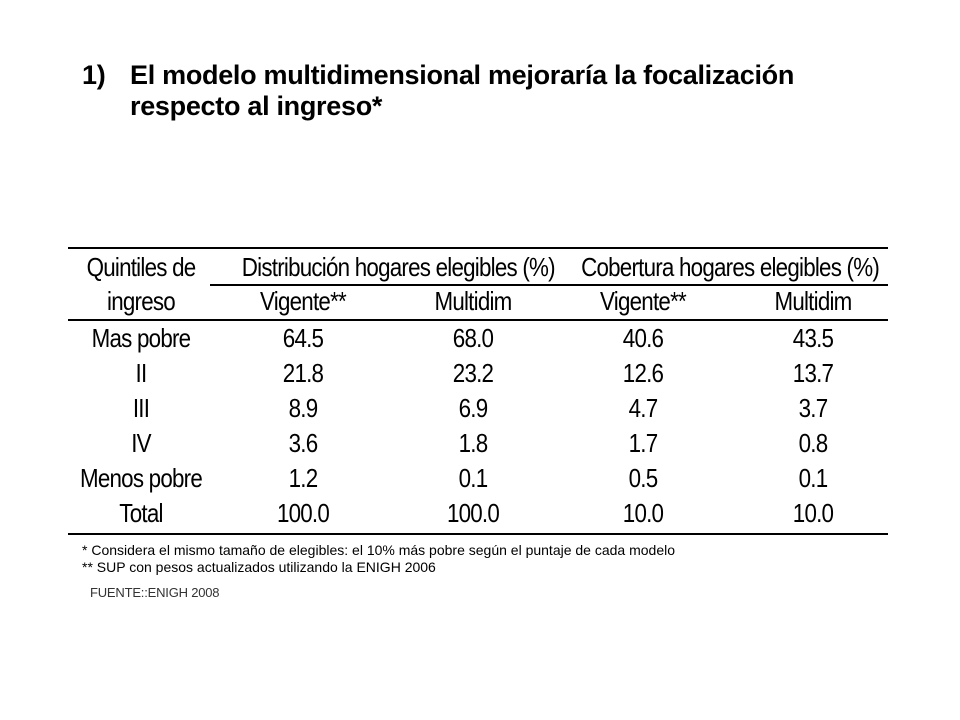 The height and width of the screenshot is (720, 960). Describe the element at coordinates (730, 267) in the screenshot. I see `group-header-cobertura: Cobertura hogares elegibles (%)` at that location.